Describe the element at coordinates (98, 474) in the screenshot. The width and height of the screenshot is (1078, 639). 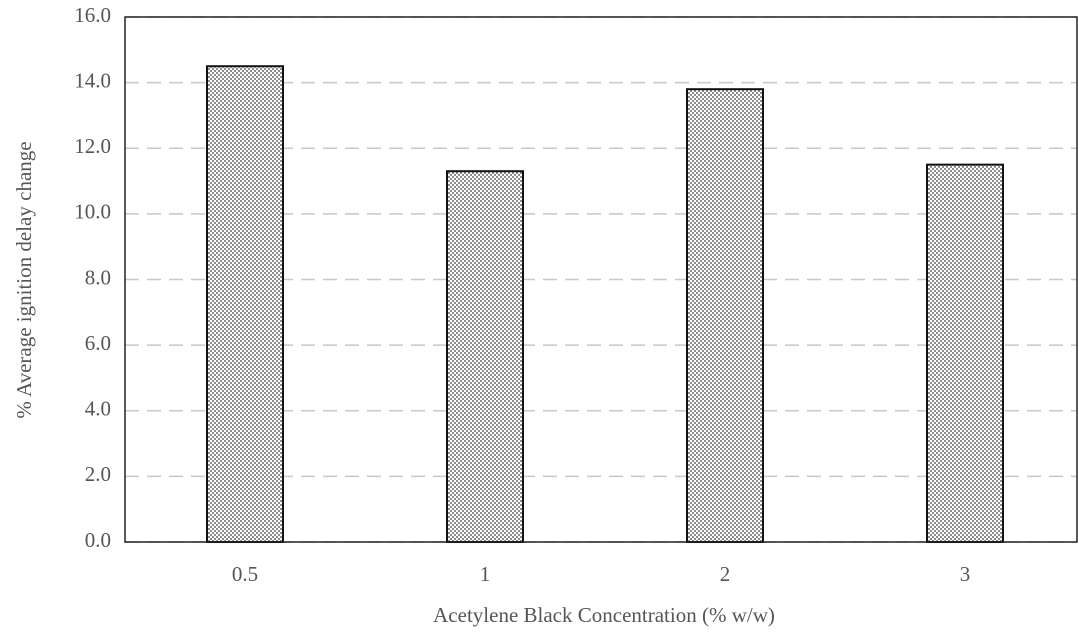
I see `y-tick-label: 2.0` at that location.